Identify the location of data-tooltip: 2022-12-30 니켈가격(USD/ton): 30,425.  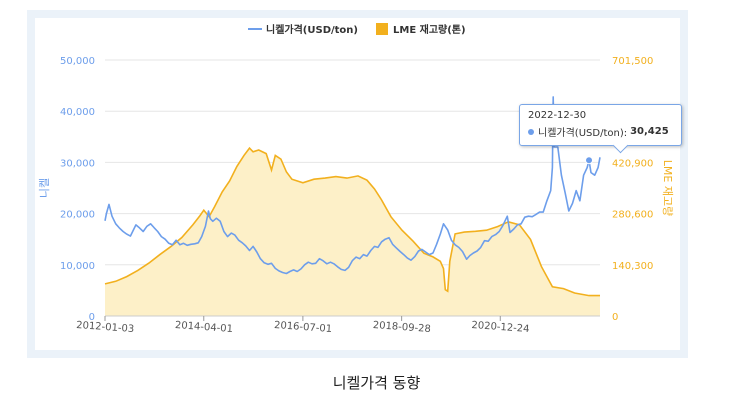
(600, 125).